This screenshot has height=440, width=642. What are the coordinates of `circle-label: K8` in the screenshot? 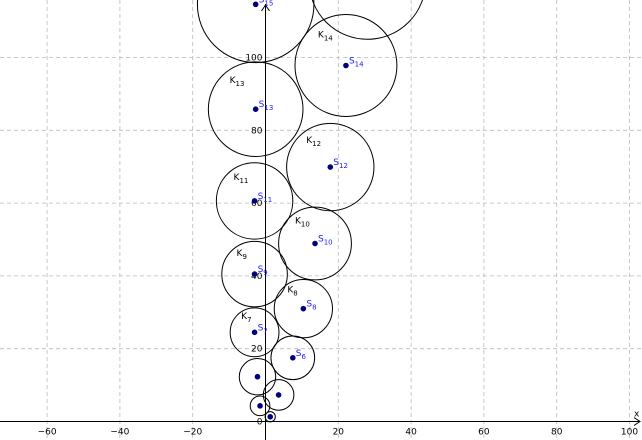 It's located at (292, 292).